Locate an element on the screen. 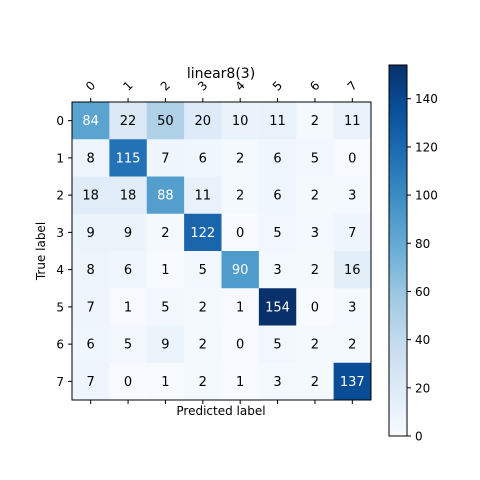 Image resolution: width=480 pixels, height=480 pixels. cell-value-label: 84 is located at coordinates (90, 121).